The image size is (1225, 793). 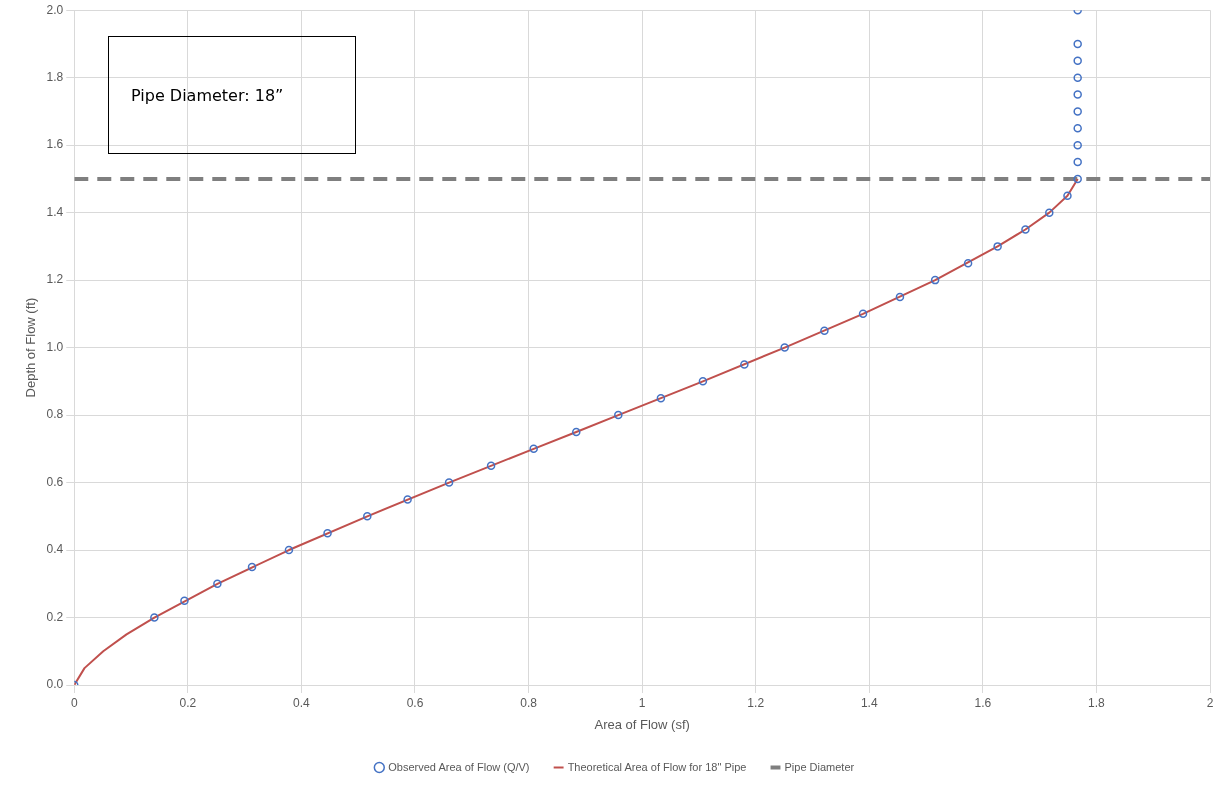 What do you see at coordinates (55, 684) in the screenshot?
I see `y-tick-label: 0.0` at bounding box center [55, 684].